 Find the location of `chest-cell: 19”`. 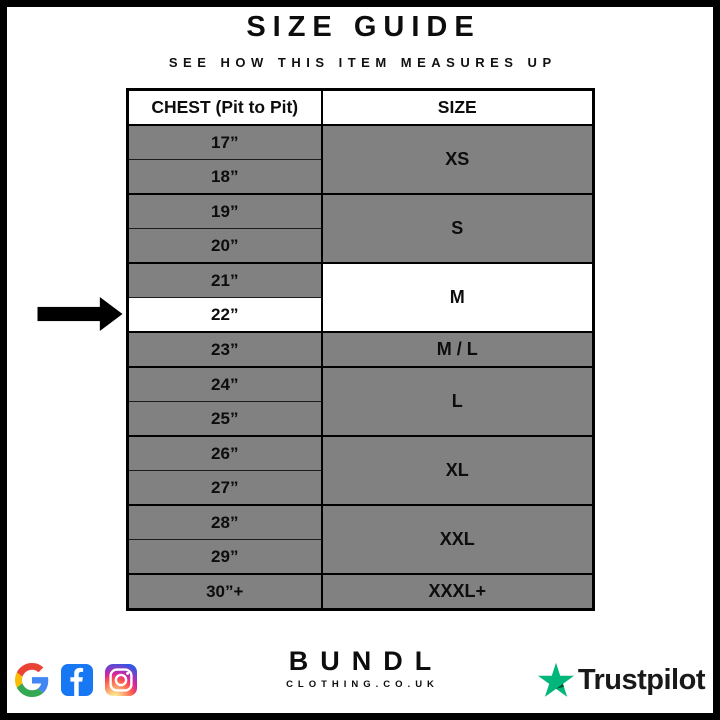

chest-cell: 19” is located at coordinates (225, 211).